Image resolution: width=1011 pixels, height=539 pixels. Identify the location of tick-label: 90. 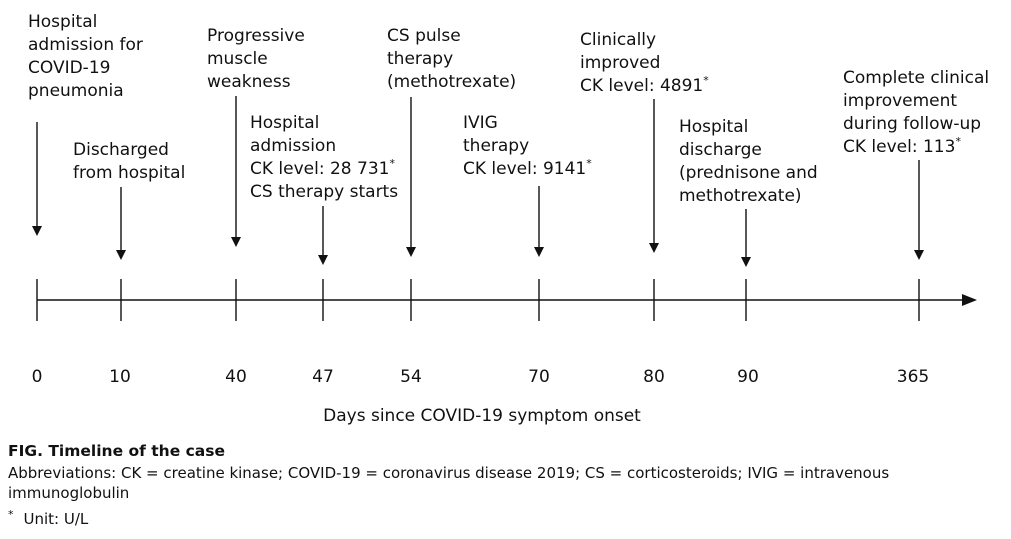
(748, 377).